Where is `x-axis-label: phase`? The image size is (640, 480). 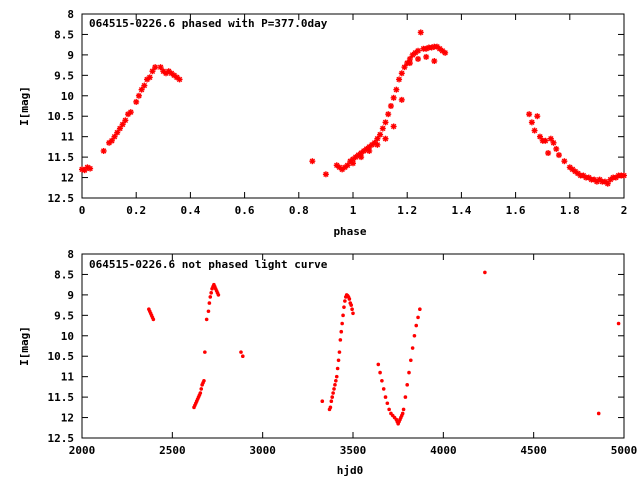
x-axis-label: phase is located at coordinates (349, 231).